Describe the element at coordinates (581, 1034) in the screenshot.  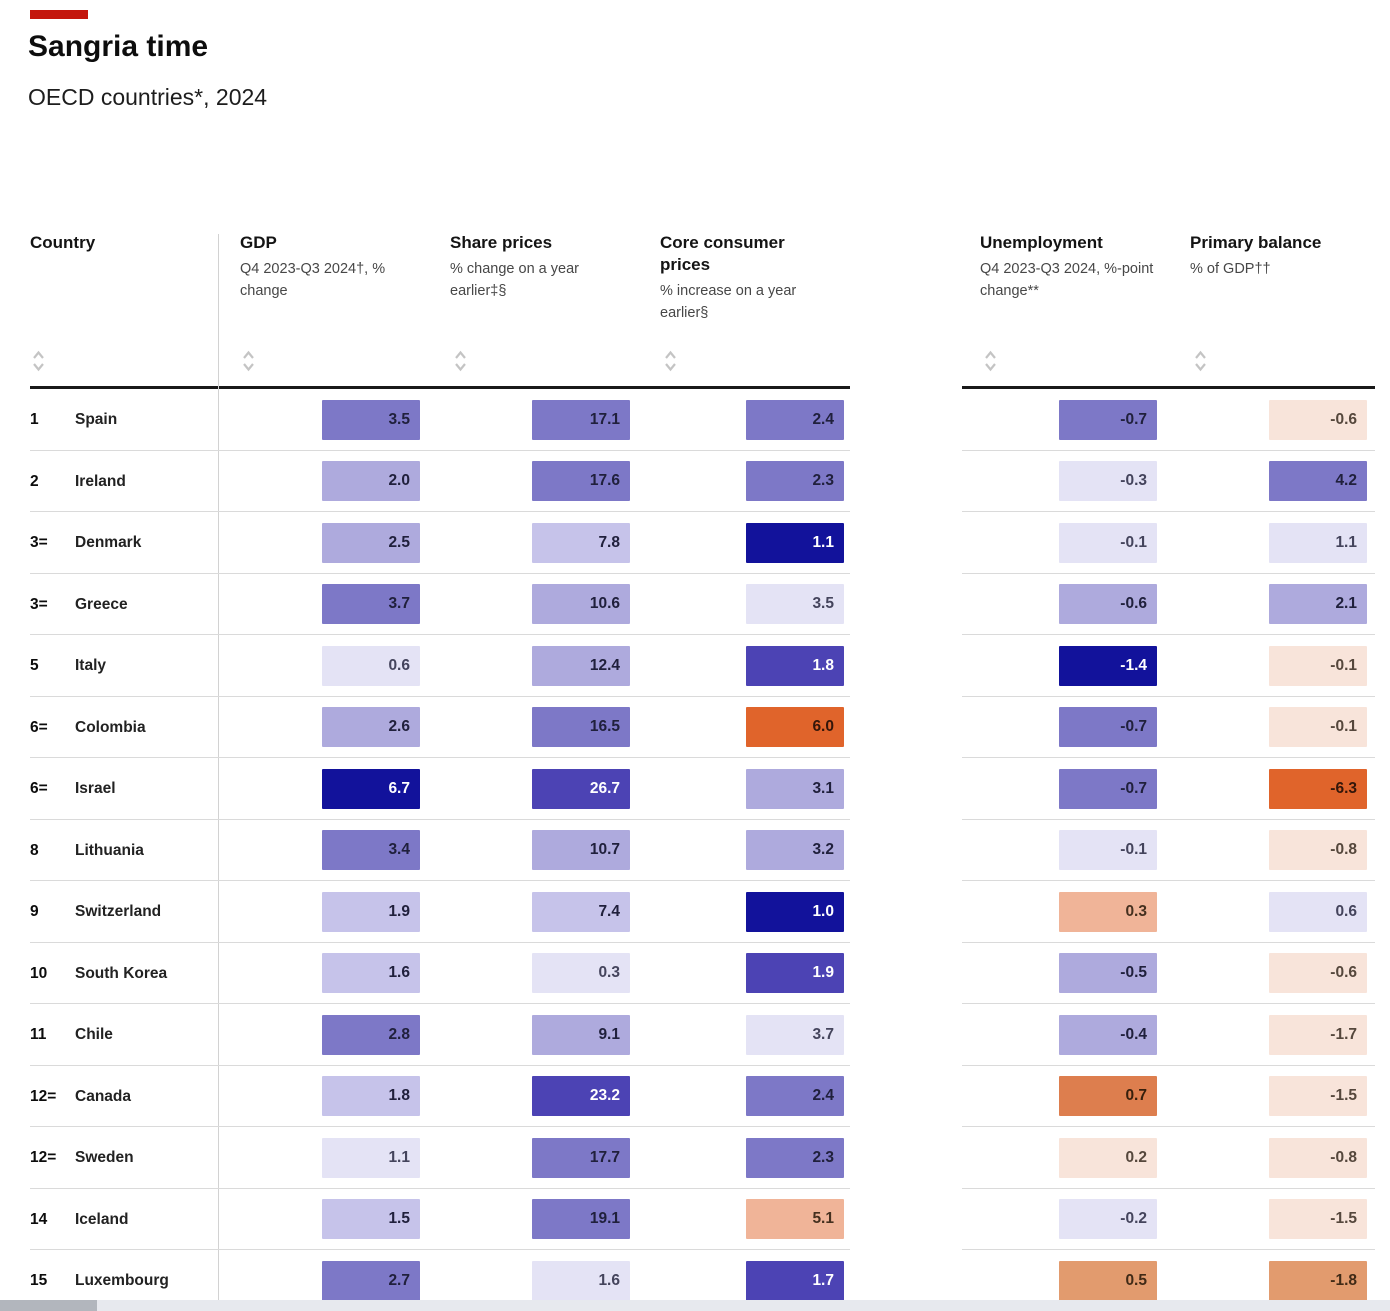
I see `share-value-chip: 9.1` at that location.